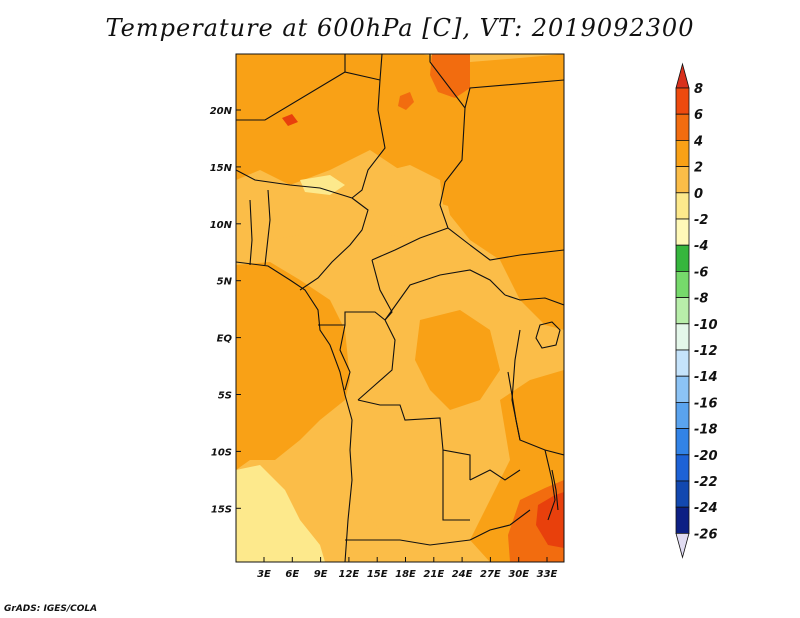 The height and width of the screenshot is (618, 800). What do you see at coordinates (414, 439) in the screenshot?
I see `border-drc-angola` at bounding box center [414, 439].